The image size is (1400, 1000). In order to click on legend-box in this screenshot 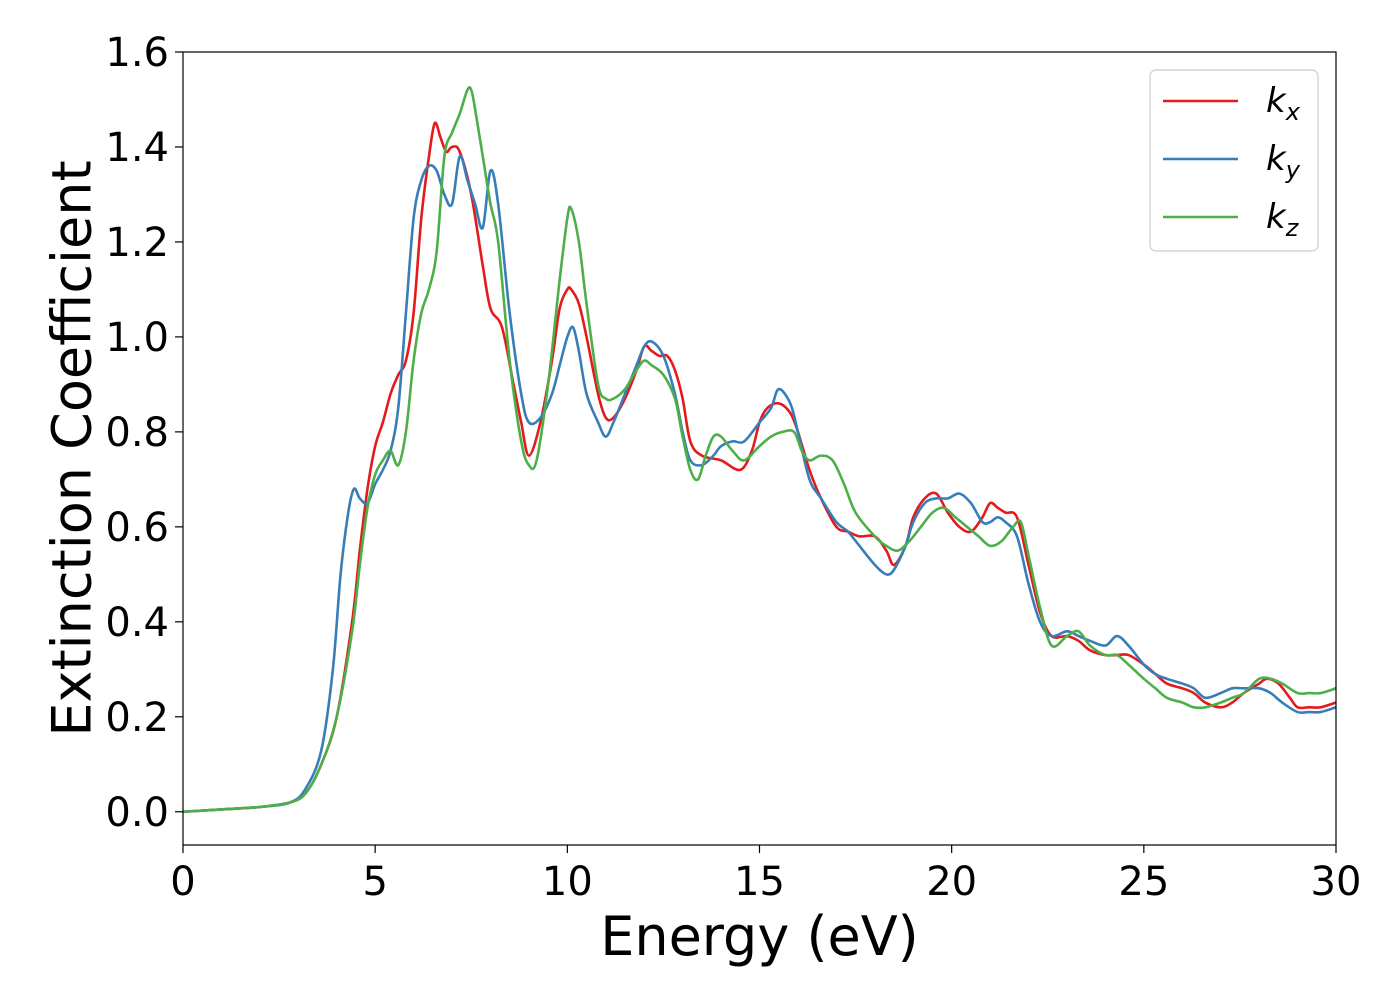, I will do `click(1234, 160)`.